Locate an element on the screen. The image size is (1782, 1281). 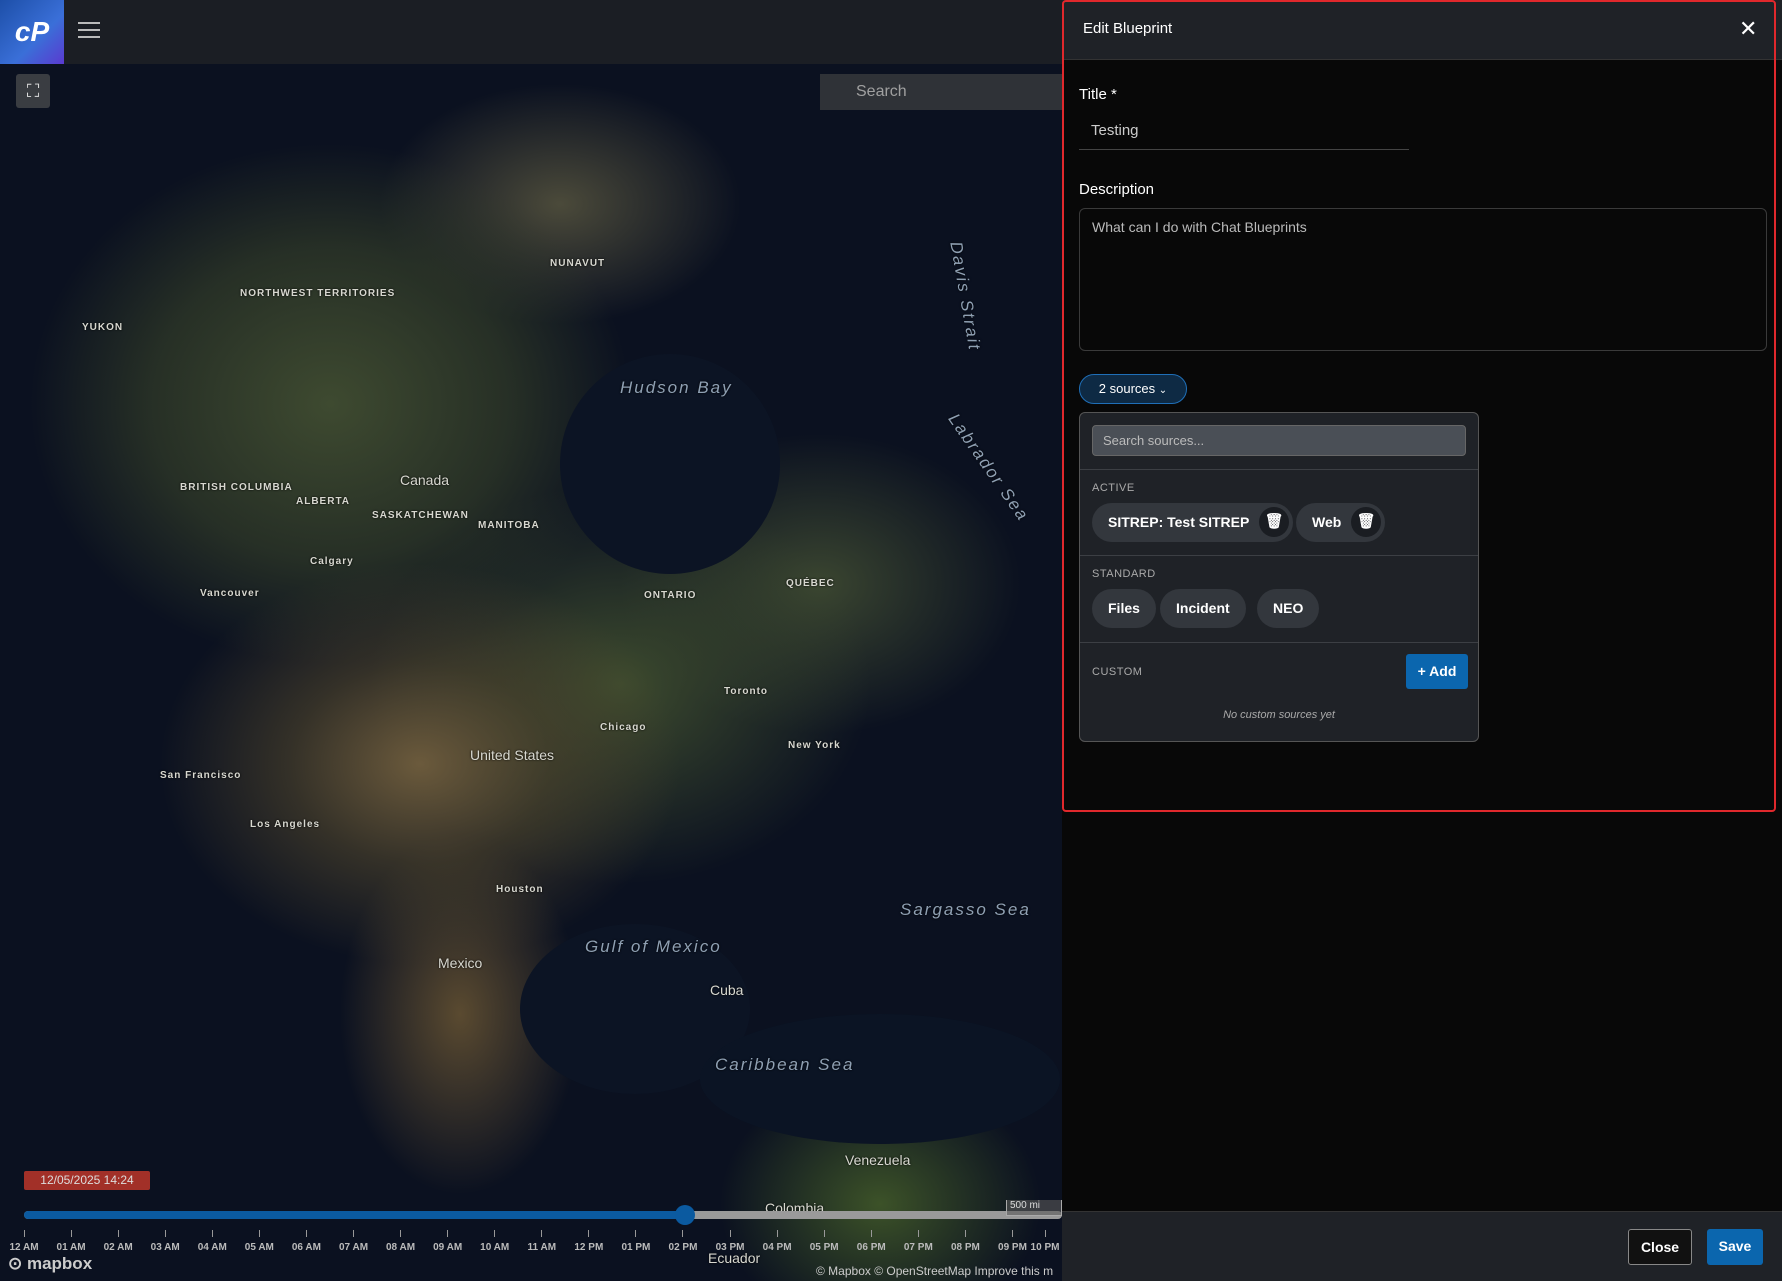
map-search-input is located at coordinates (941, 92).